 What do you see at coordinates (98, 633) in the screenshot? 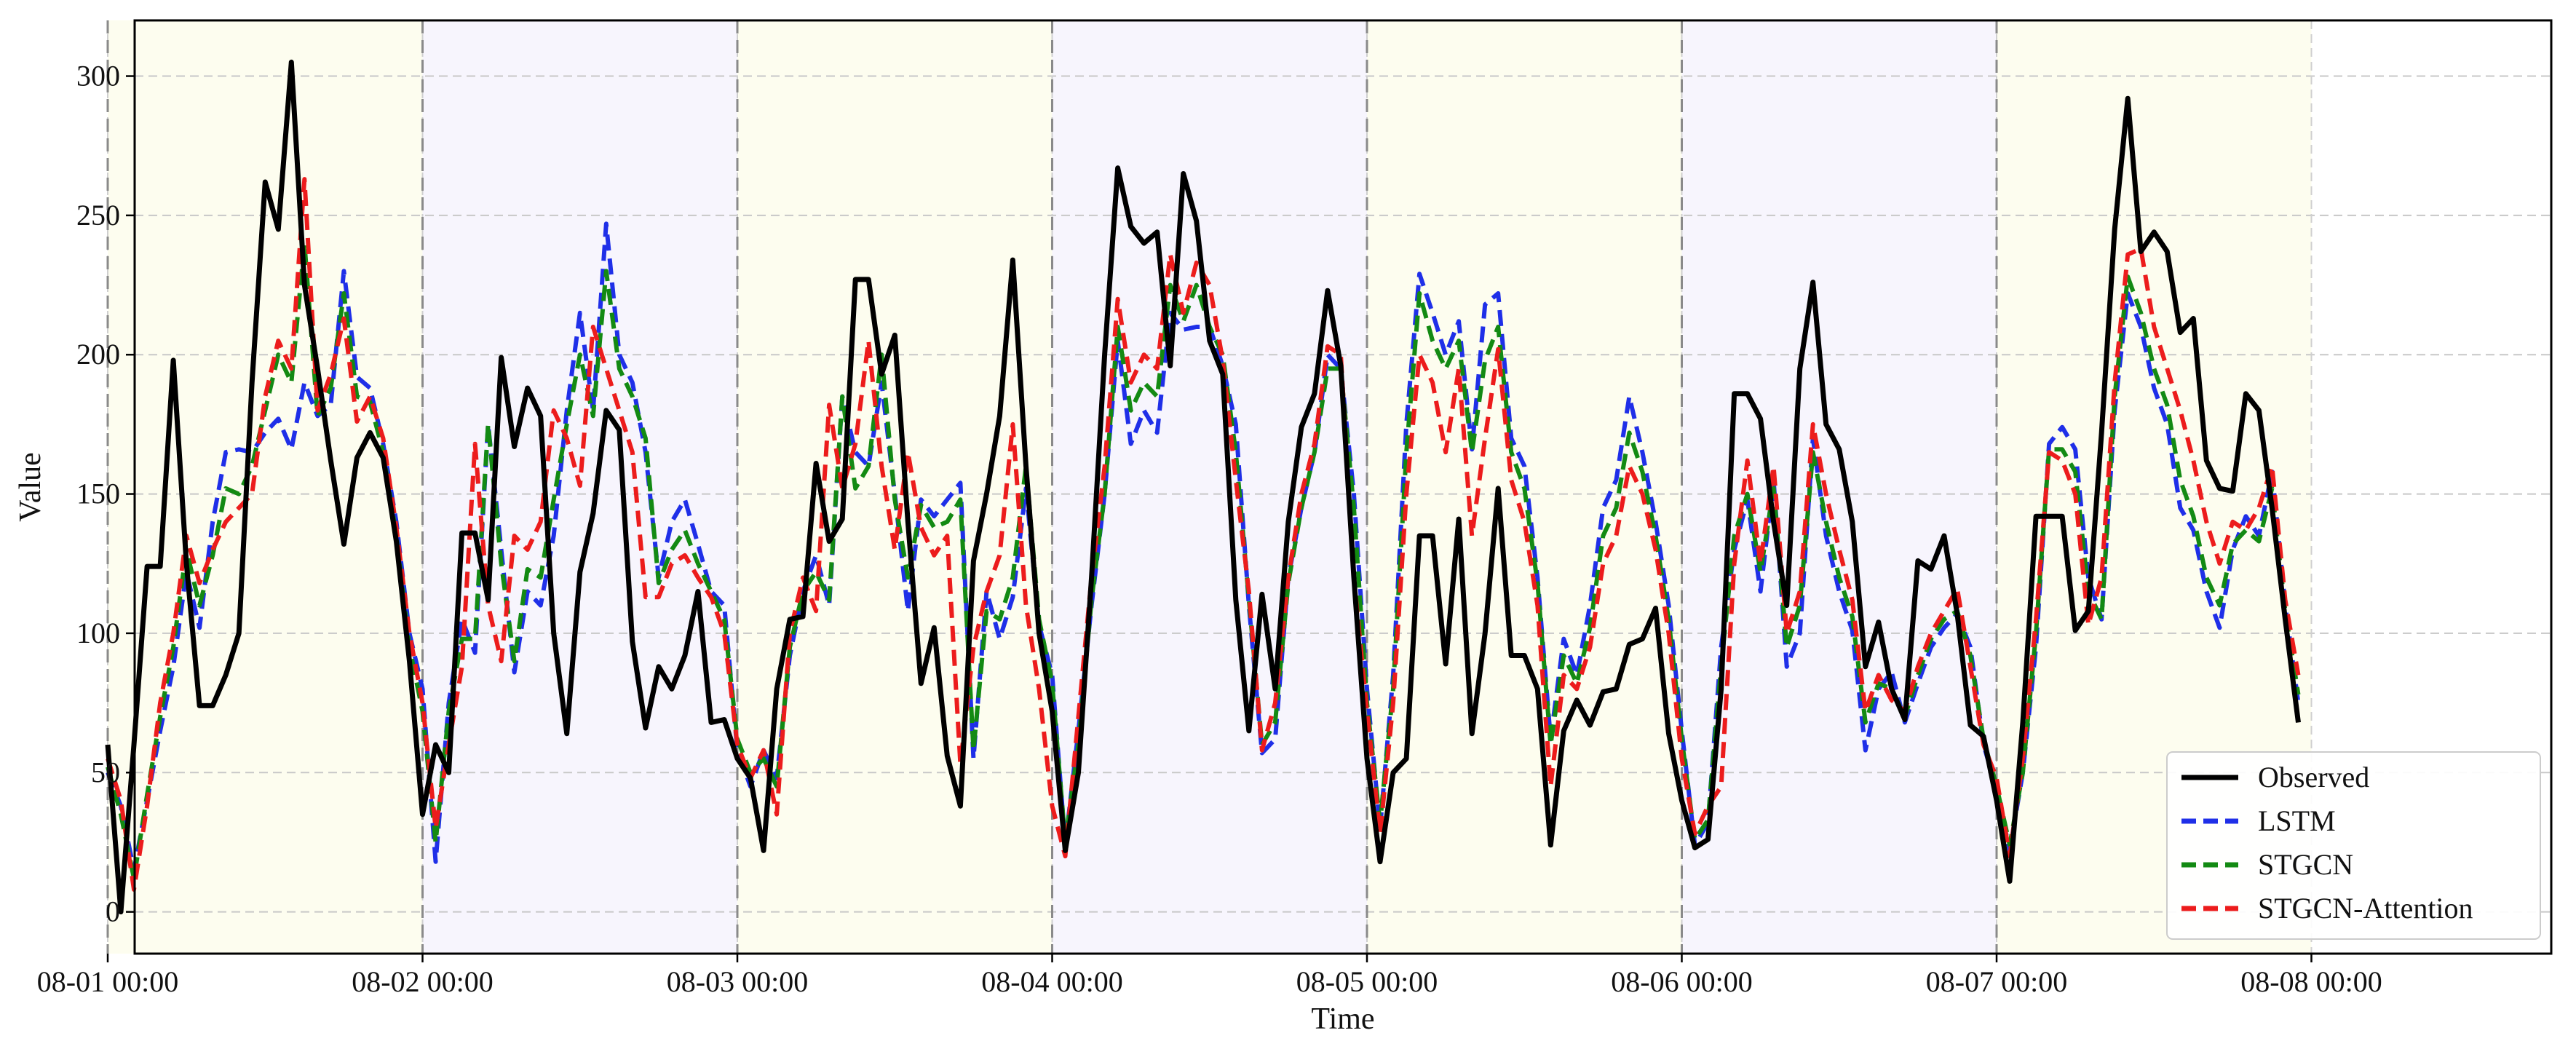
I see `y-tick-label: 100` at bounding box center [98, 633].